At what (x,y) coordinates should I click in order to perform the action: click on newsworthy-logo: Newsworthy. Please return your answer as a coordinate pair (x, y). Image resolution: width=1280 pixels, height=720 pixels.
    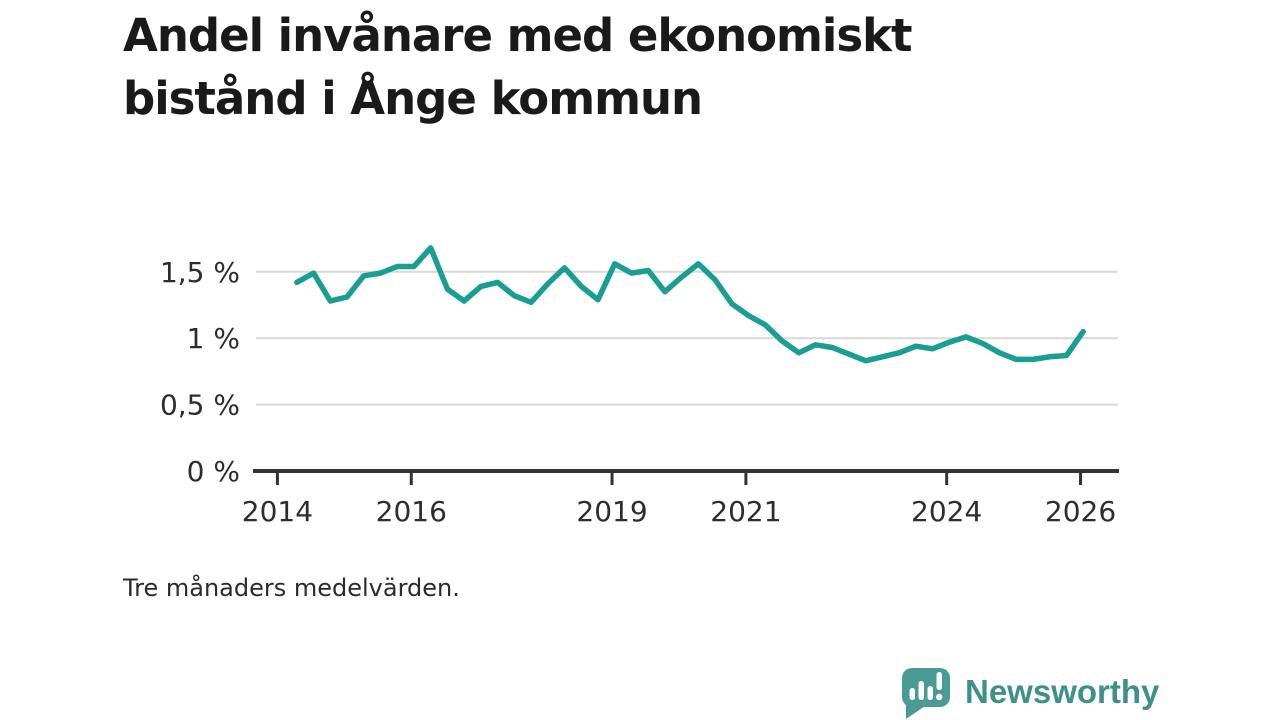
    Looking at the image, I should click on (1028, 691).